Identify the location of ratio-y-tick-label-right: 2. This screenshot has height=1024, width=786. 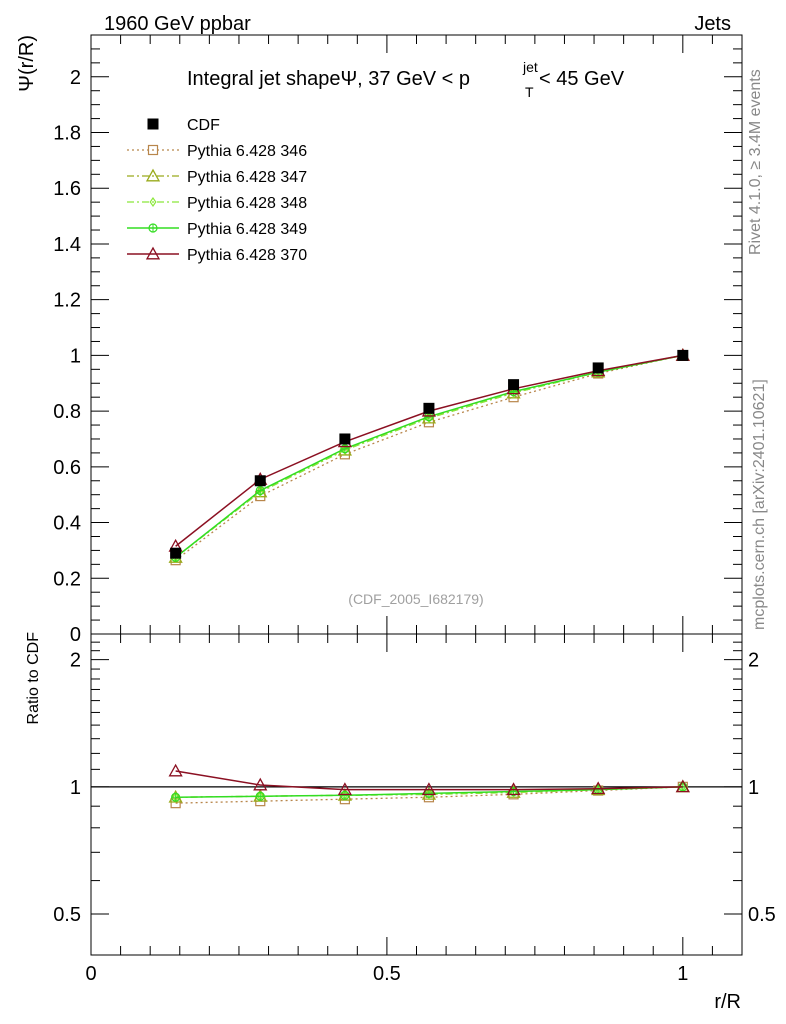
(753, 661).